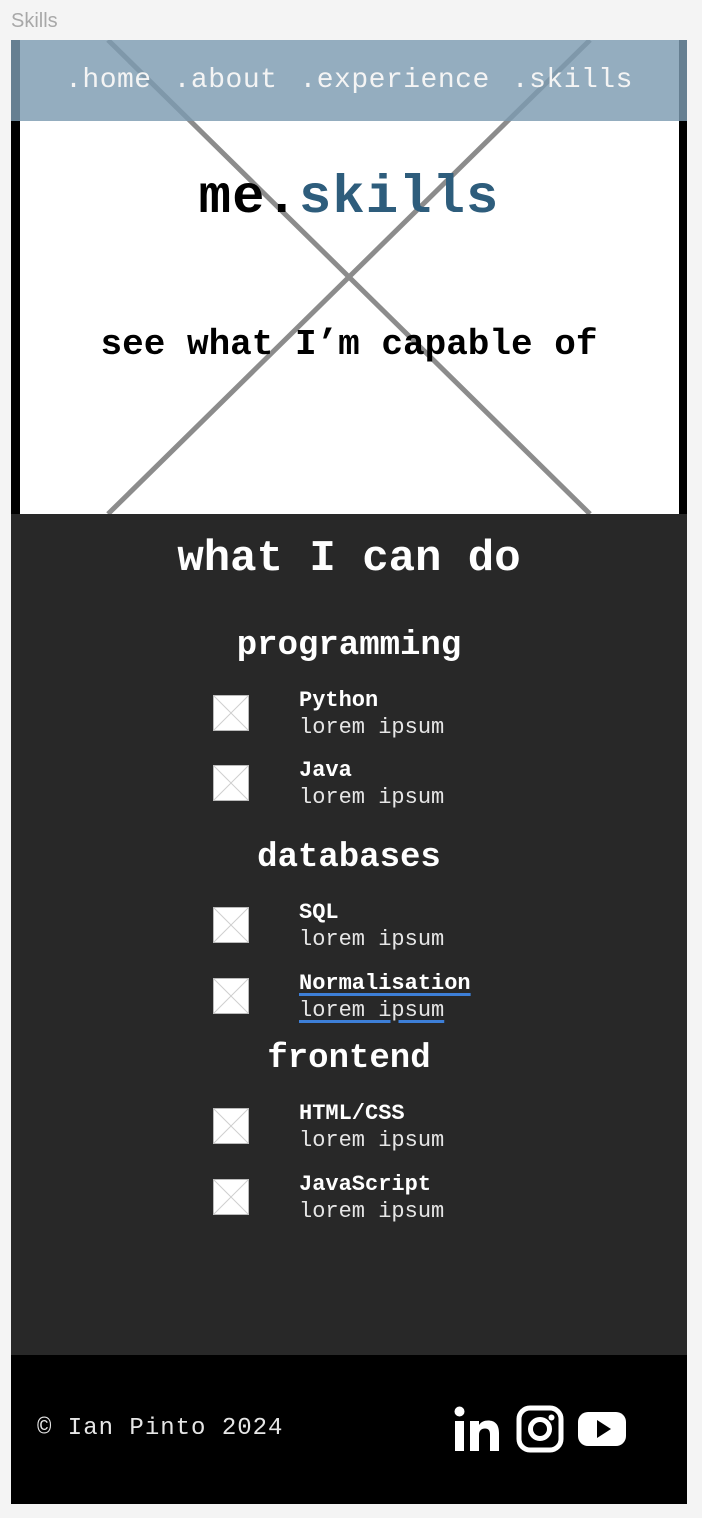  What do you see at coordinates (349, 646) in the screenshot?
I see `category-title-programming: programming` at bounding box center [349, 646].